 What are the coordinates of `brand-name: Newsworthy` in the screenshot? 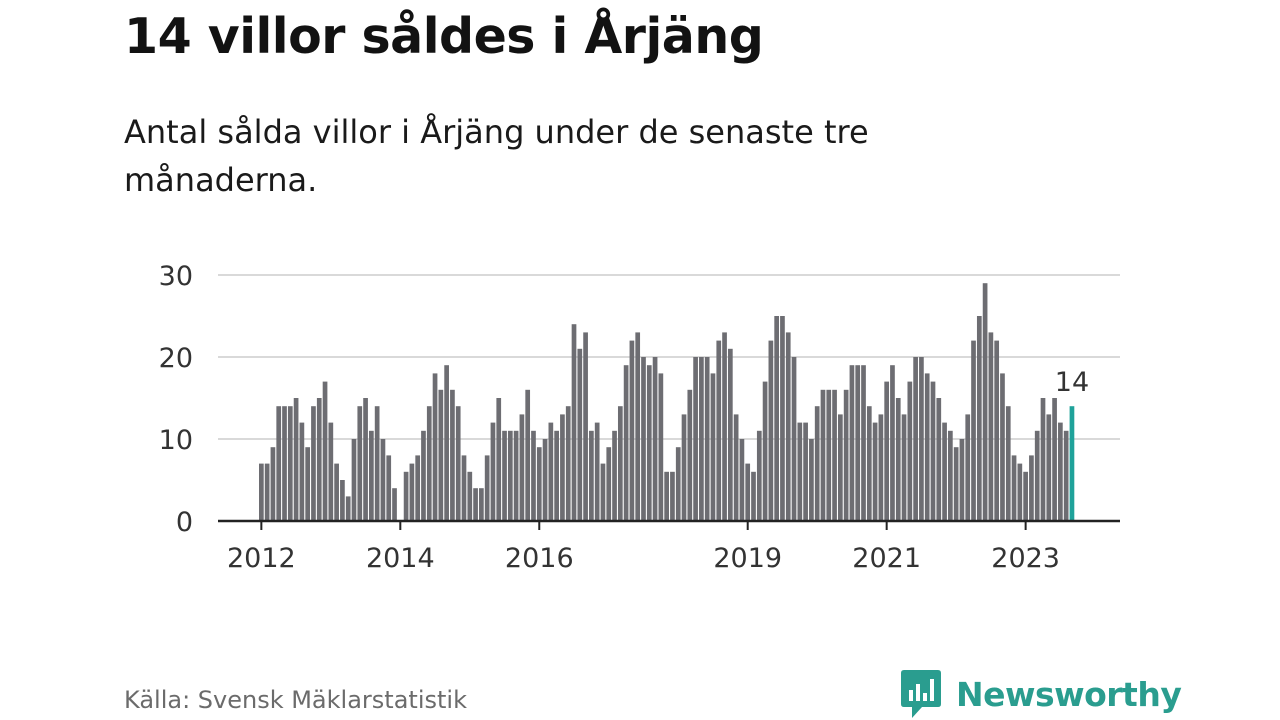 It's located at (1069, 694).